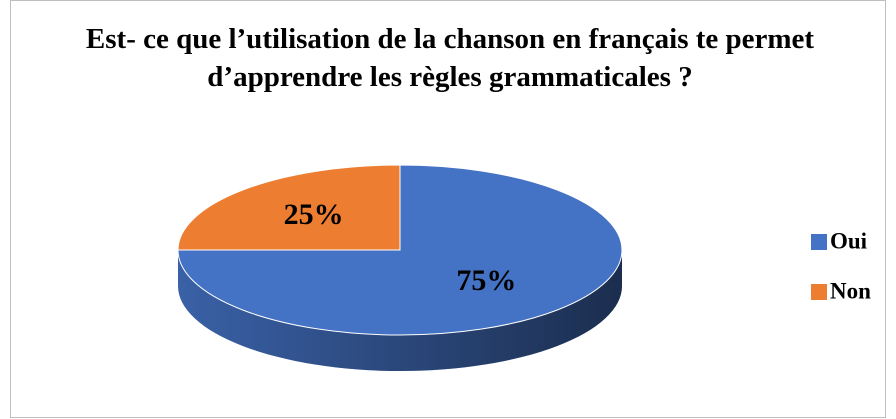  I want to click on slice, so click(289, 207).